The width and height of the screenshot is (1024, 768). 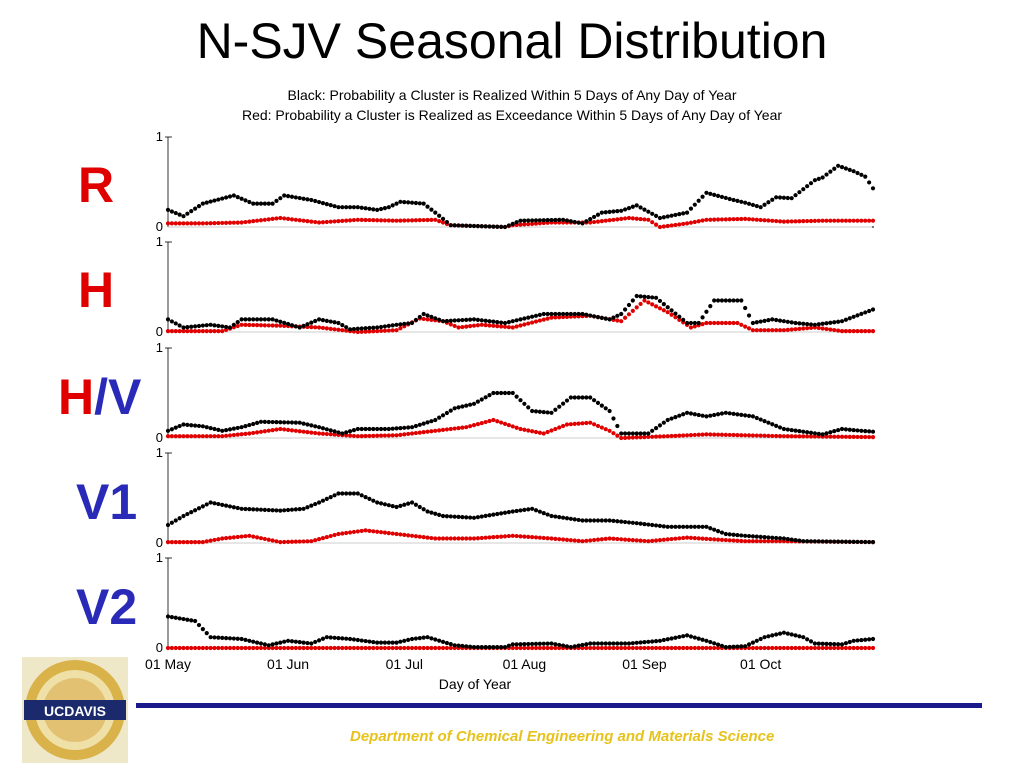 What do you see at coordinates (644, 664) in the screenshot?
I see `x-tick-label: 01 Sep` at bounding box center [644, 664].